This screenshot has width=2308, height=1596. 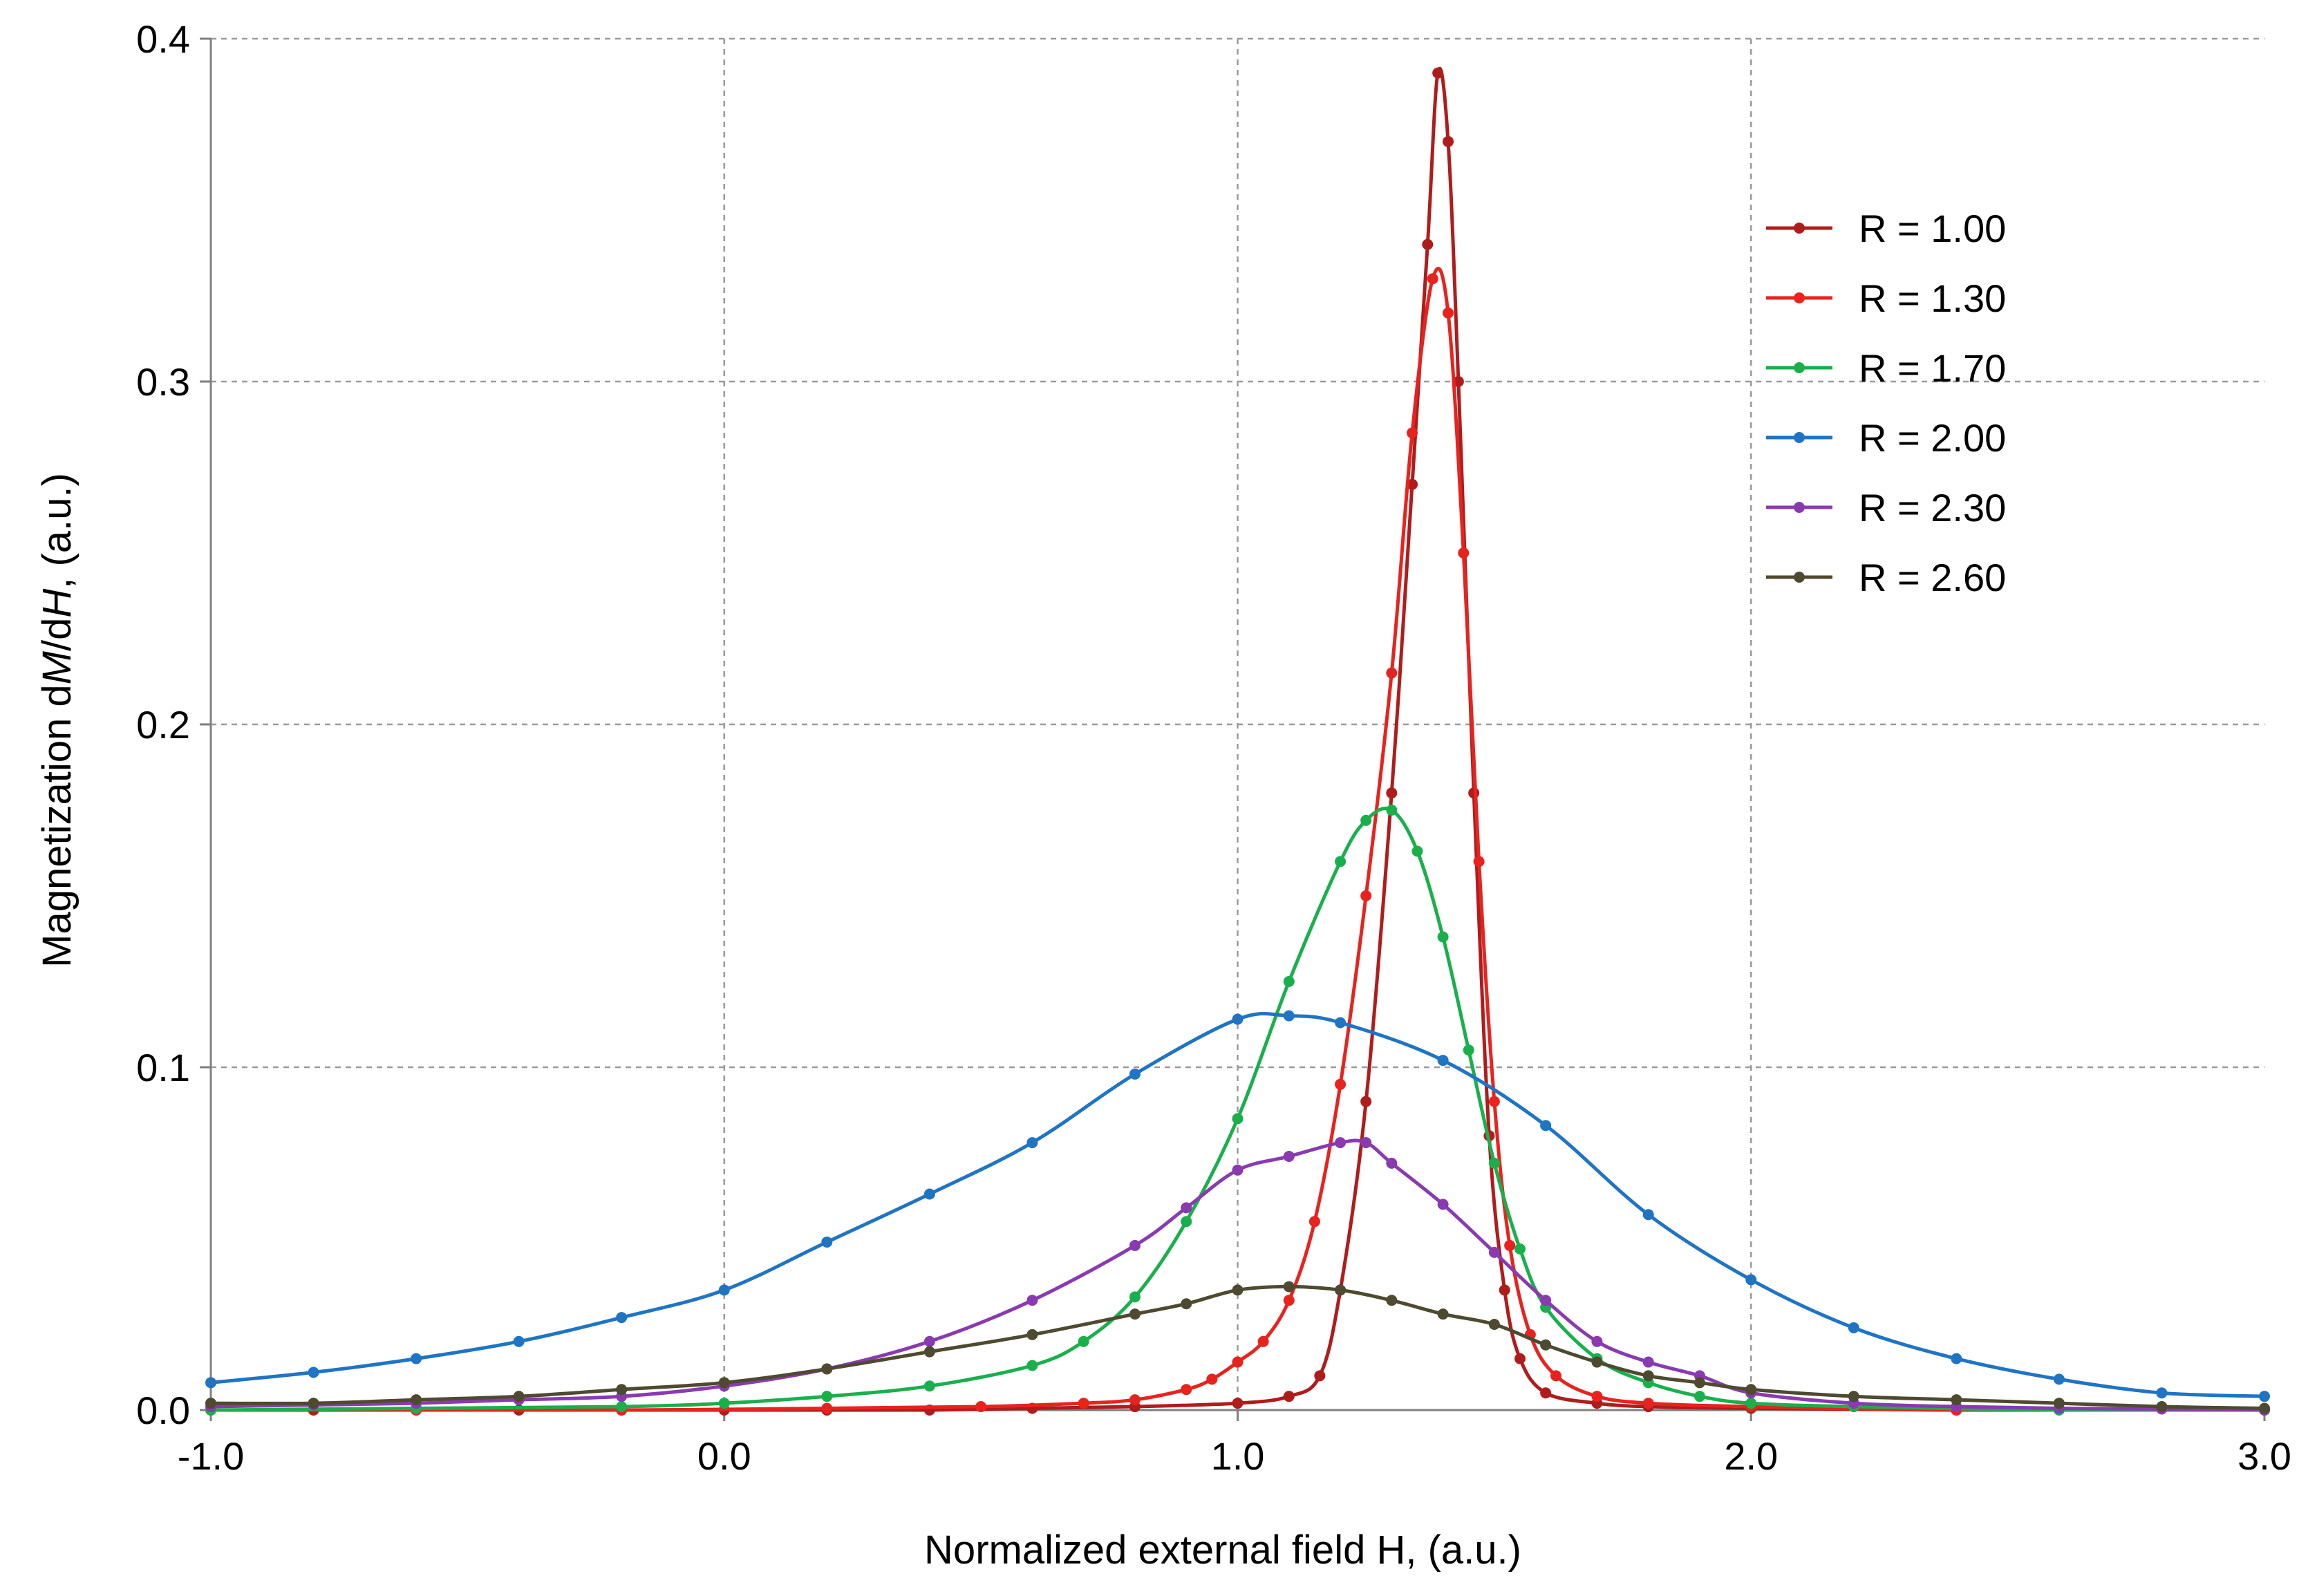 What do you see at coordinates (1238, 1347) in the screenshot?
I see `series-line` at bounding box center [1238, 1347].